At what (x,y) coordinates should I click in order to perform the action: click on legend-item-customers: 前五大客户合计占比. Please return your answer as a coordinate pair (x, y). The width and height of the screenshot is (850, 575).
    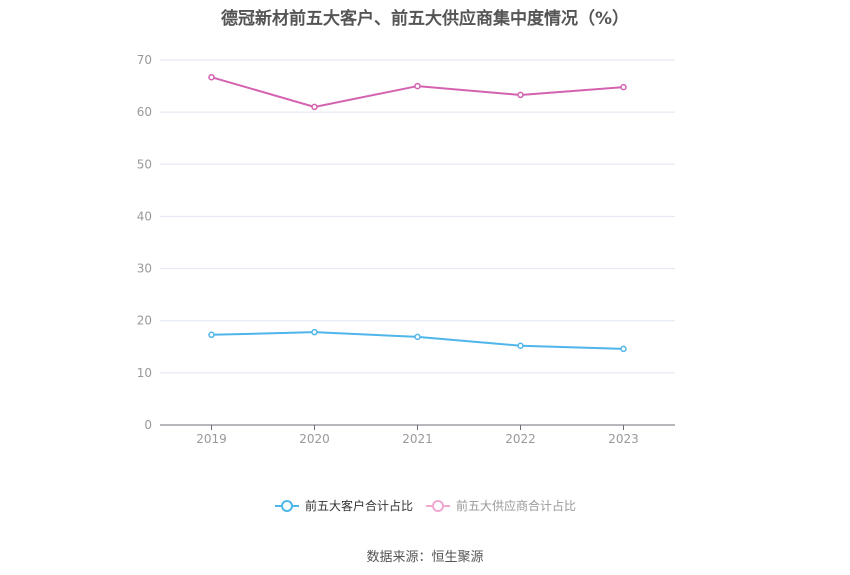
    Looking at the image, I should click on (343, 505).